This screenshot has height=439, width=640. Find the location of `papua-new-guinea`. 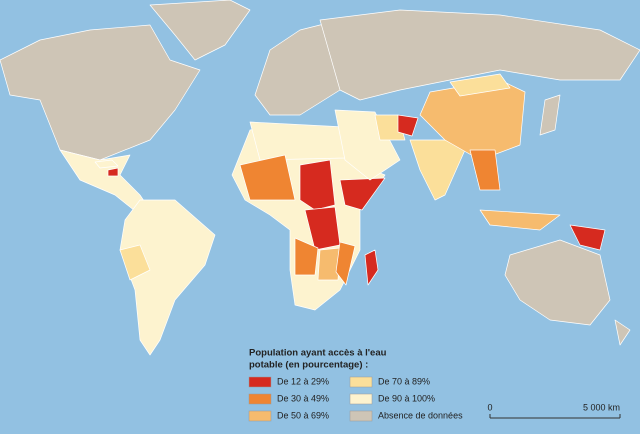

papua-new-guinea is located at coordinates (587, 237).